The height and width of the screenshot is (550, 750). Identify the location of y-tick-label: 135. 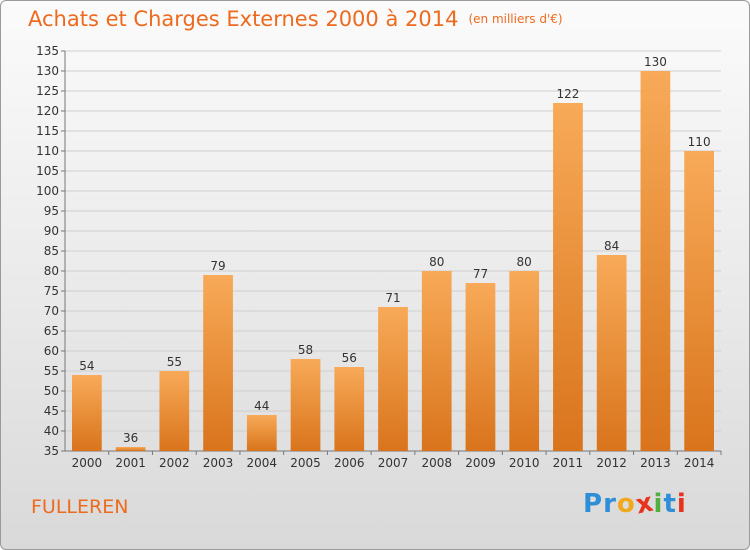
(47, 51).